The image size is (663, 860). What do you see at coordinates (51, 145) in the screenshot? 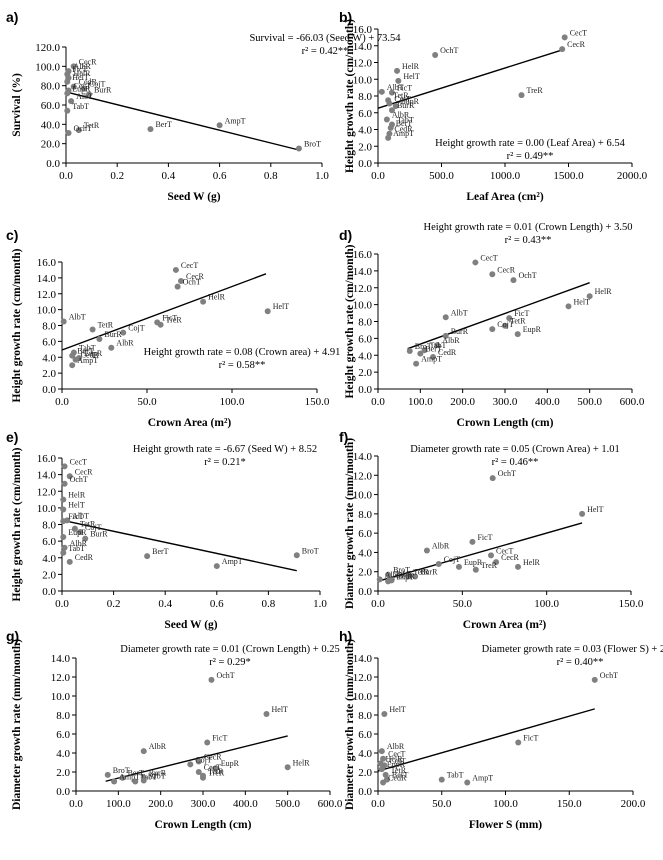
I see `y-tick-label: 20.0` at bounding box center [51, 145].